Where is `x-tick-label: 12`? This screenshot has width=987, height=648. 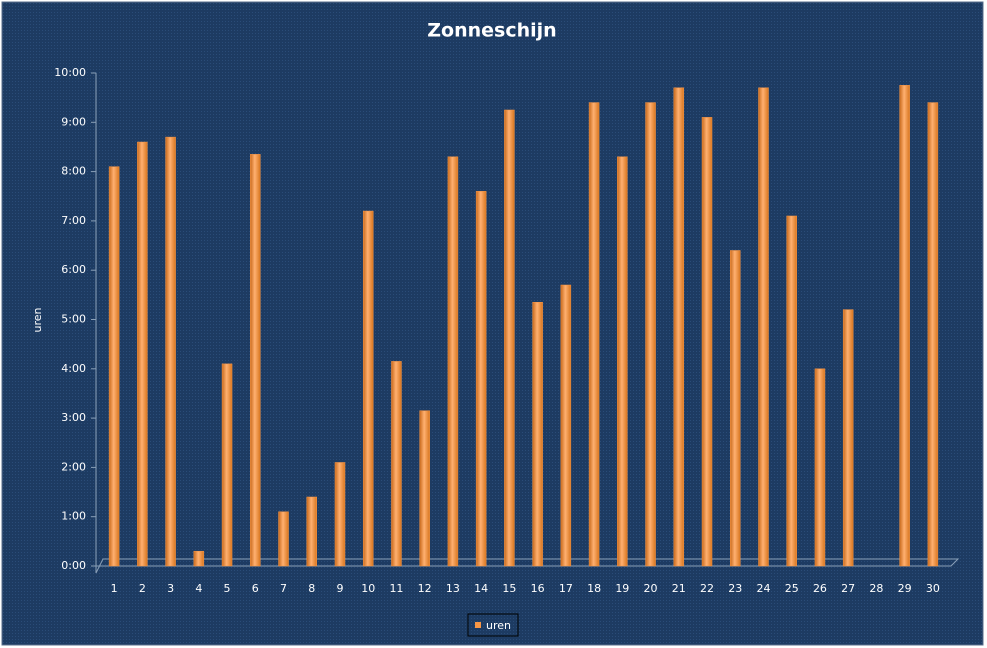 x-tick-label: 12 is located at coordinates (425, 588).